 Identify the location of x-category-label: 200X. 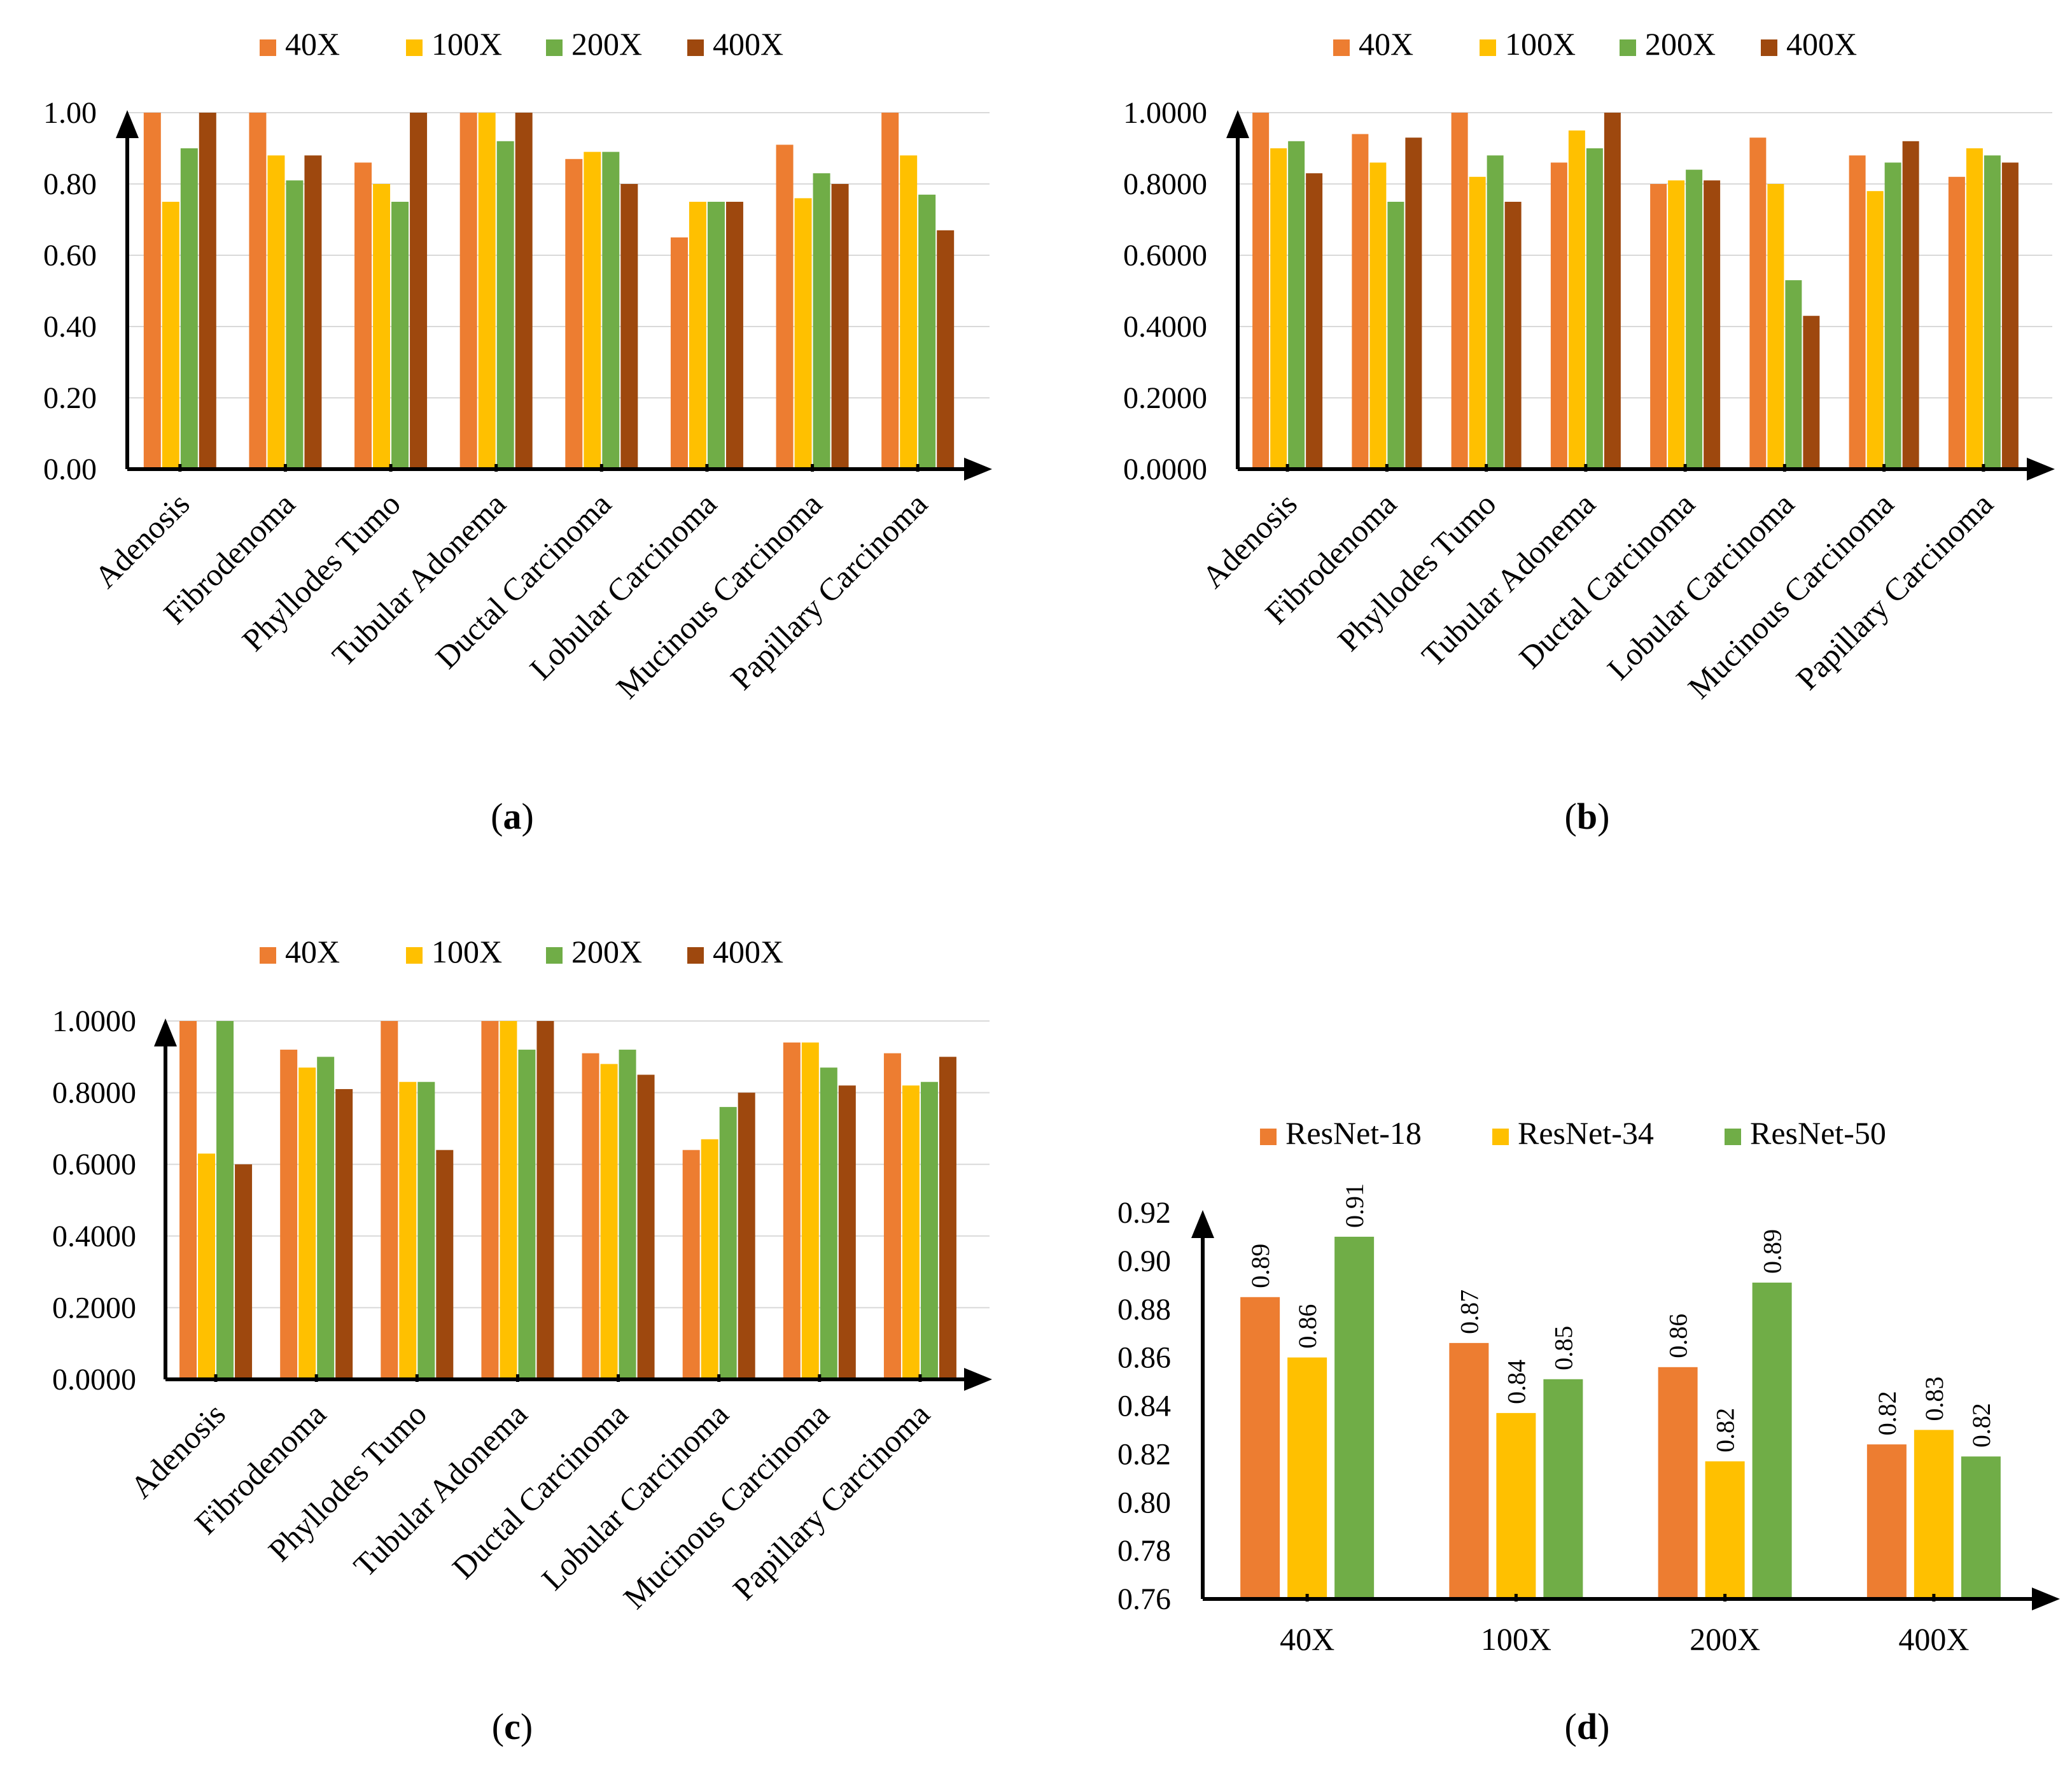
(1725, 1639).